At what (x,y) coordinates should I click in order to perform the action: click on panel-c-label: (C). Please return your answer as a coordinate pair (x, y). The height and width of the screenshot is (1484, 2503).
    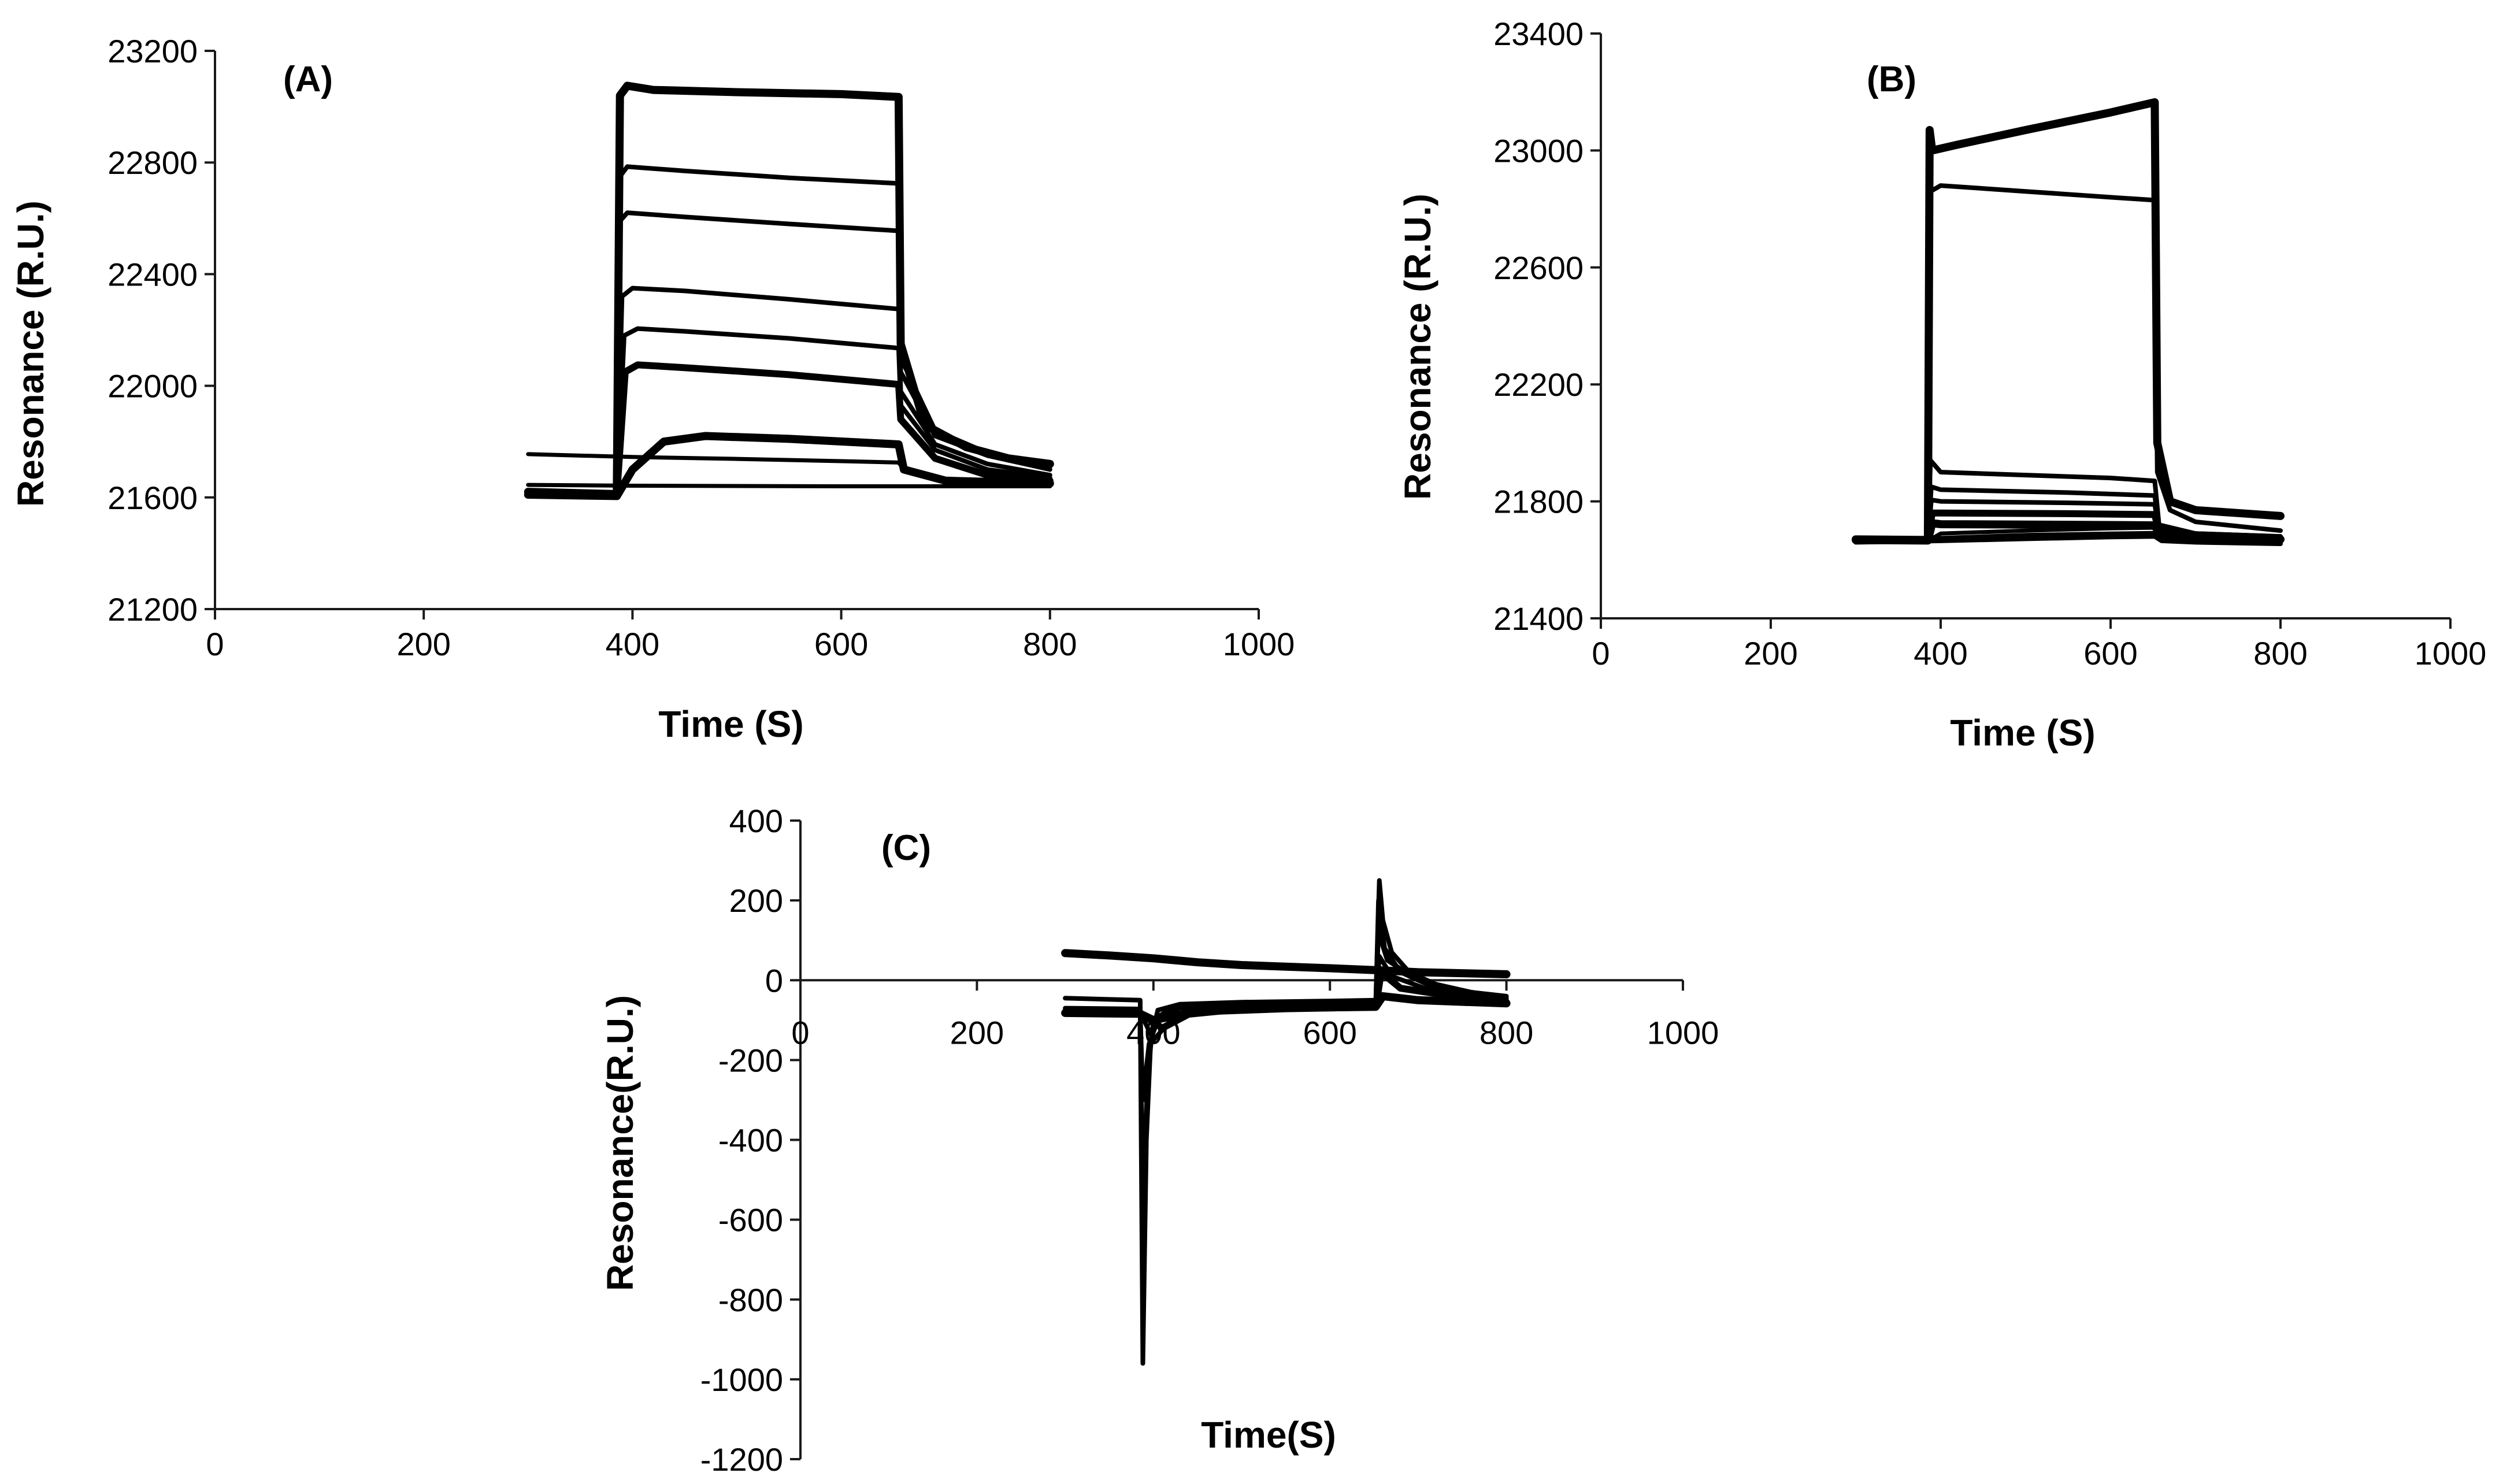
    Looking at the image, I should click on (906, 848).